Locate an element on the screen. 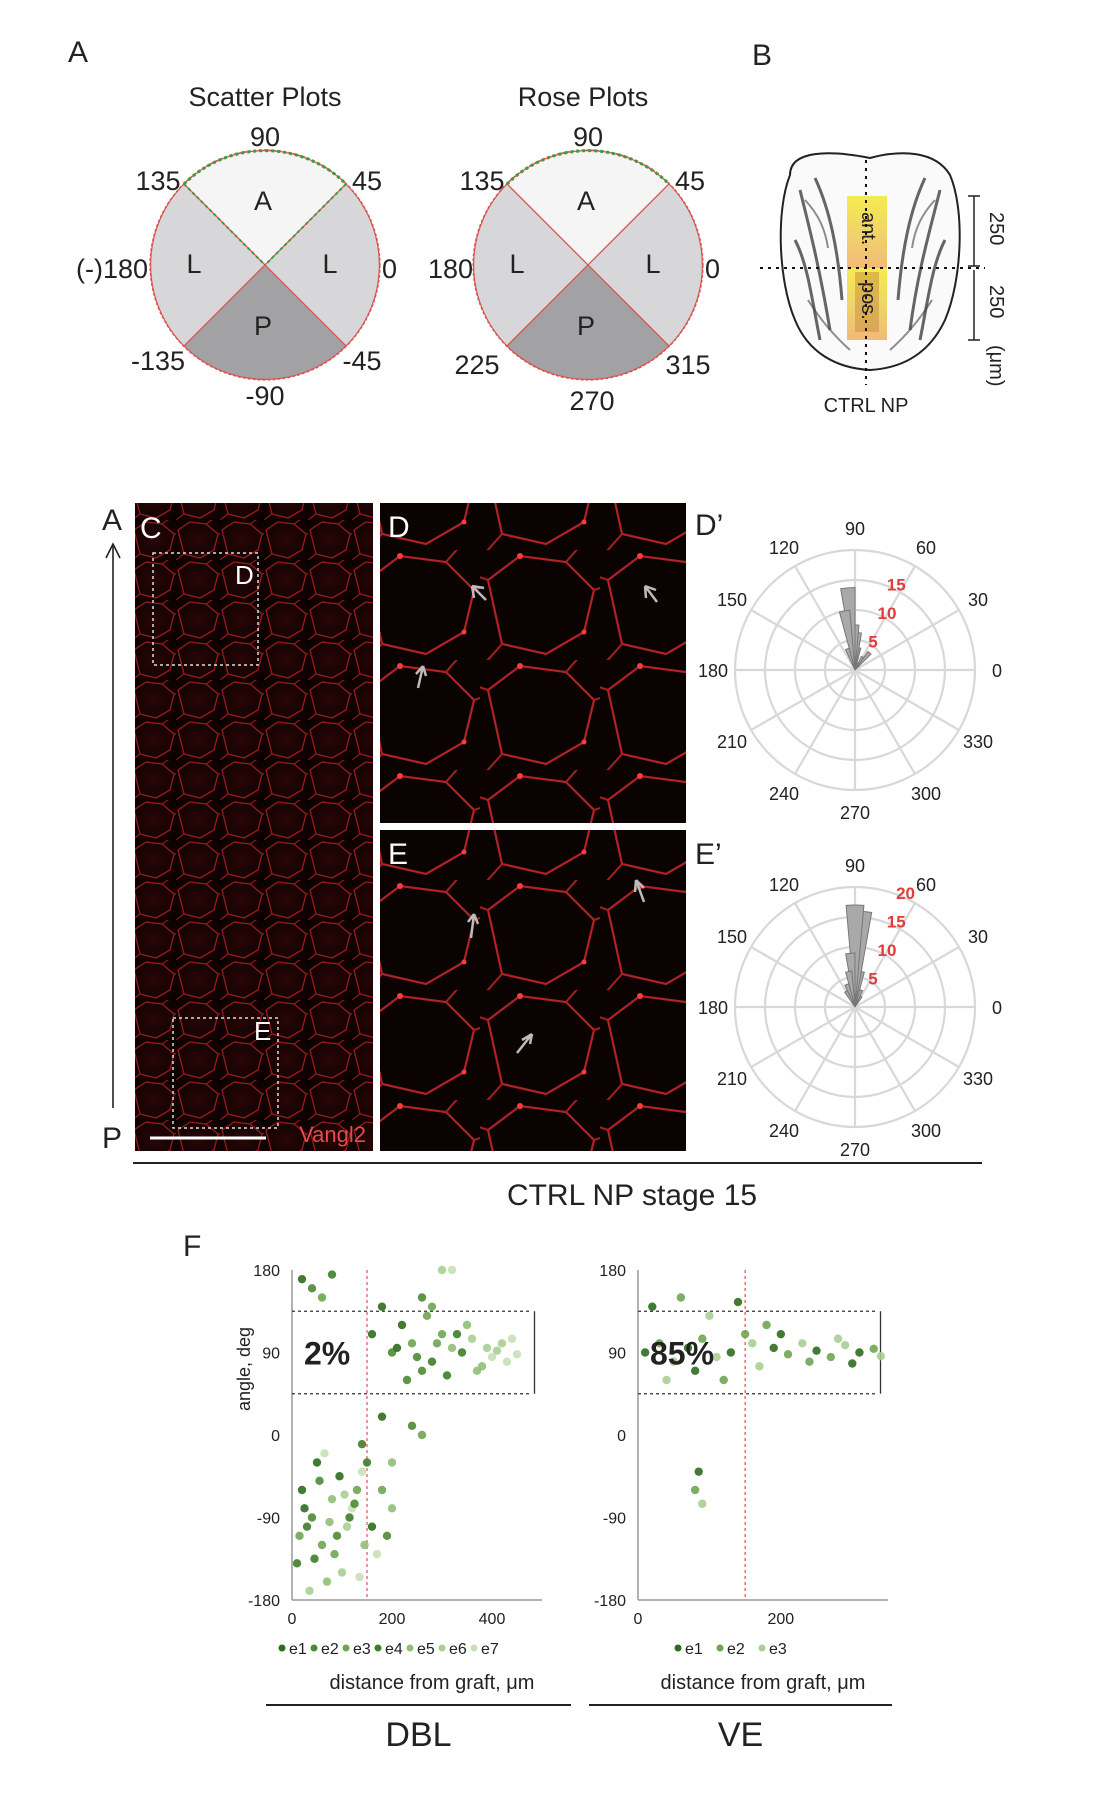 The width and height of the screenshot is (1120, 1798). rose-ring-label: 15 is located at coordinates (896, 921).